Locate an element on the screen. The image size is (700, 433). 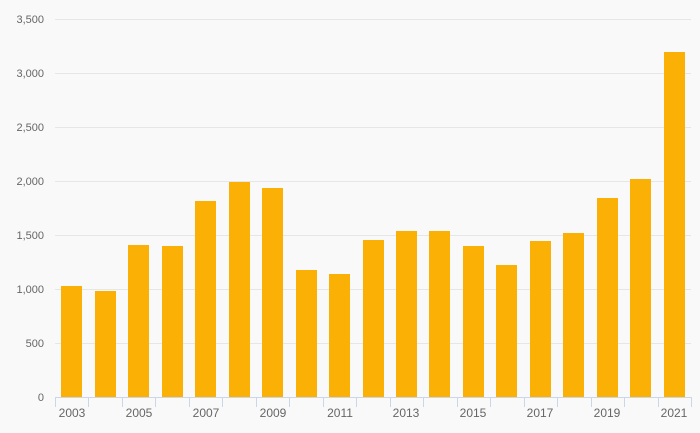
y-axis-tick-label: 2,500 is located at coordinates (30, 128).